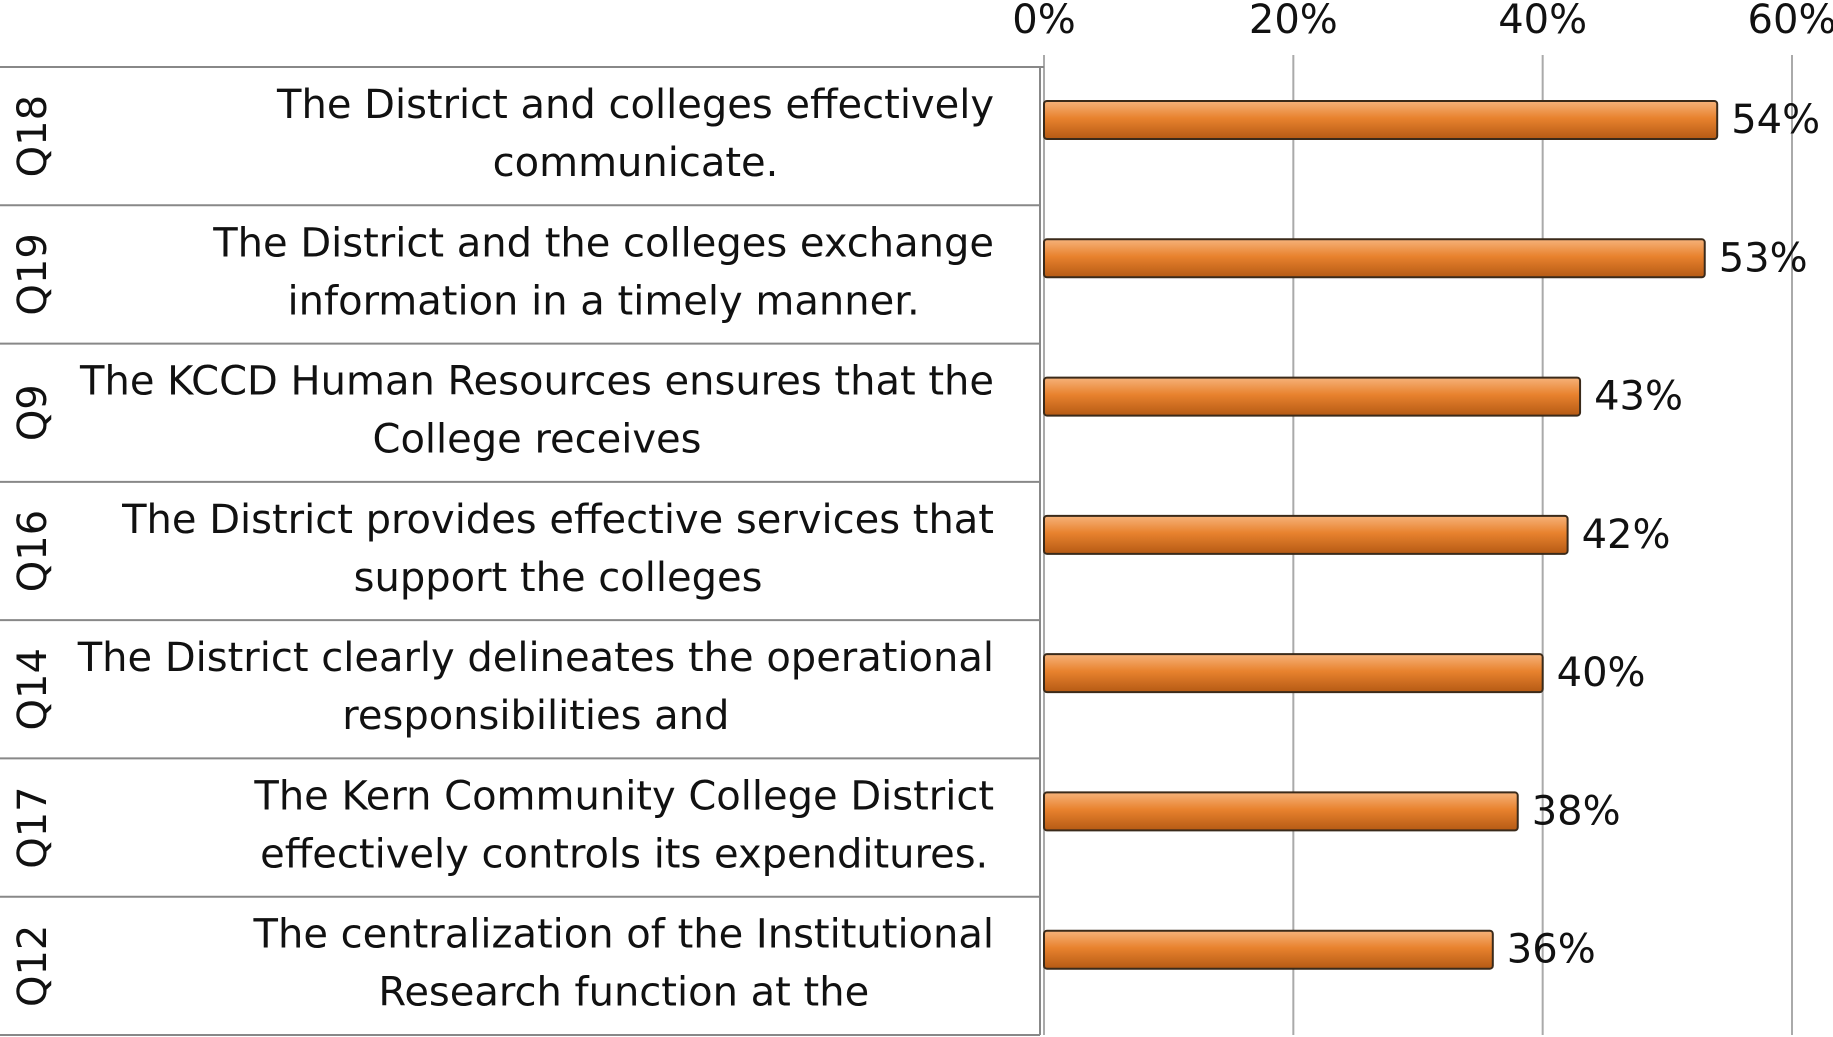 This screenshot has height=1037, width=1833. What do you see at coordinates (1551, 950) in the screenshot?
I see `value-label: 36%` at bounding box center [1551, 950].